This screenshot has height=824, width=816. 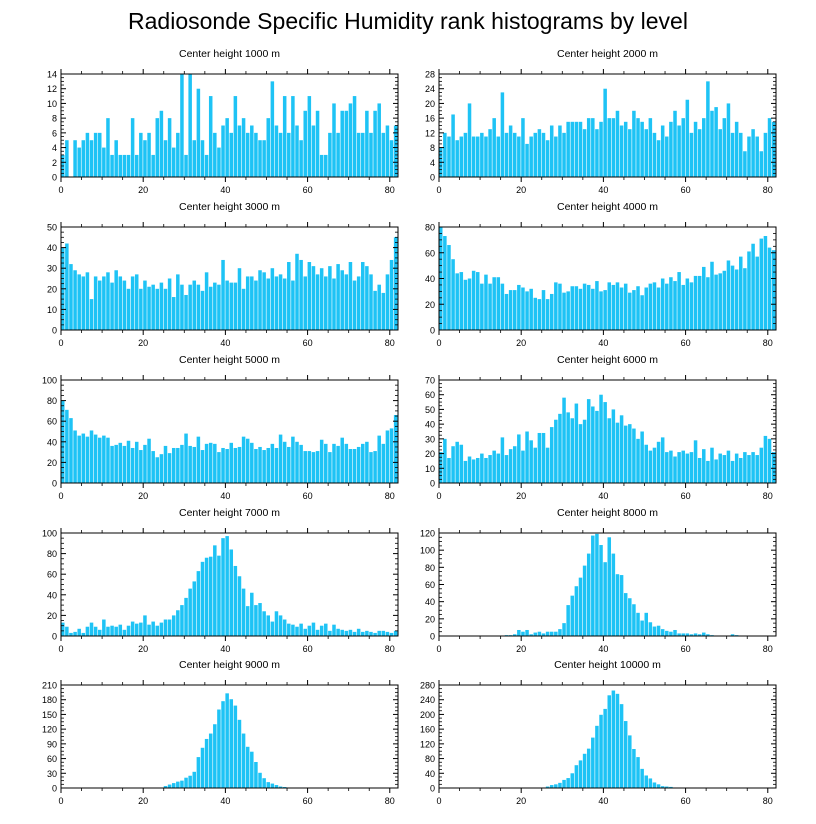 What do you see at coordinates (225, 496) in the screenshot?
I see `x-tick-label: 40` at bounding box center [225, 496].